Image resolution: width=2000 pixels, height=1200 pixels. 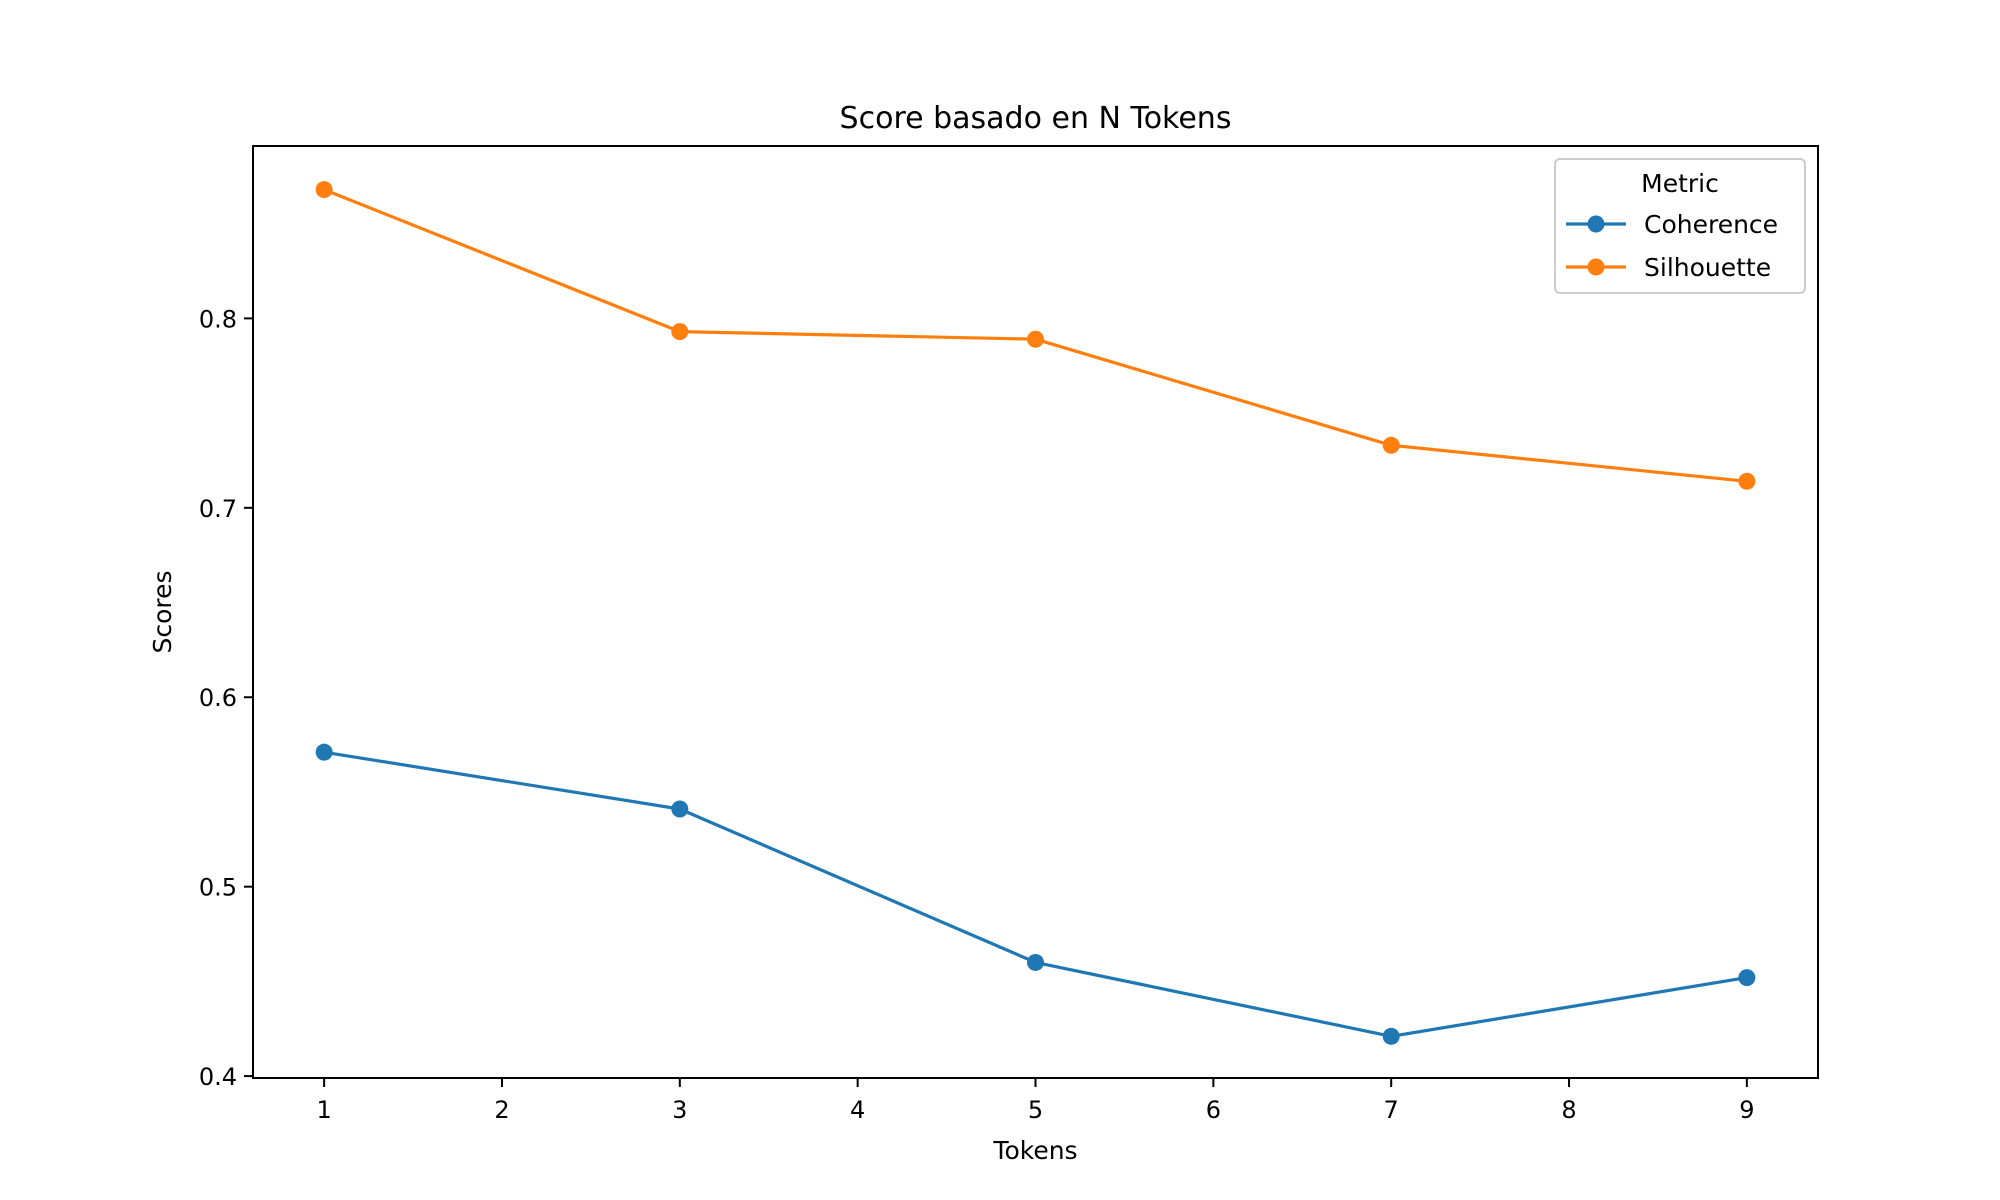 I want to click on legend-title: Metric, so click(x=1680, y=183).